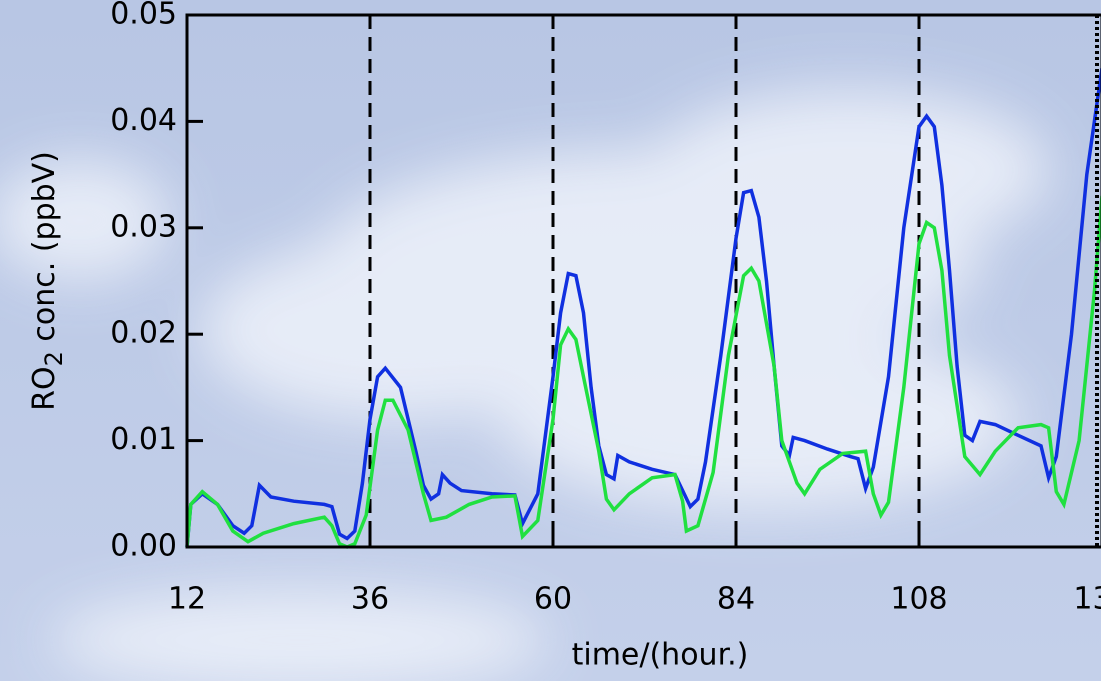 This screenshot has width=1101, height=681. What do you see at coordinates (44, 251) in the screenshot?
I see `y-label-rest: conc. (ppbV)` at bounding box center [44, 251].